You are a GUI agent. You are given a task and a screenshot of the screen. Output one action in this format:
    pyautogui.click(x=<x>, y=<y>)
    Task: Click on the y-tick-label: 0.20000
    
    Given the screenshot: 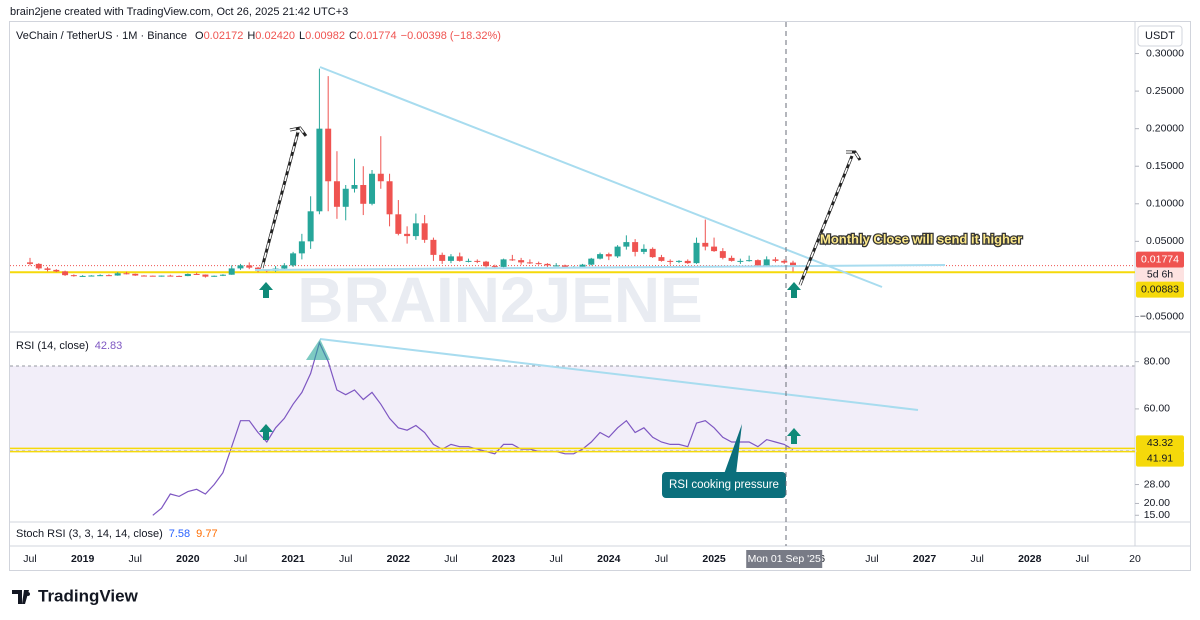 What is the action you would take?
    pyautogui.click(x=1165, y=128)
    